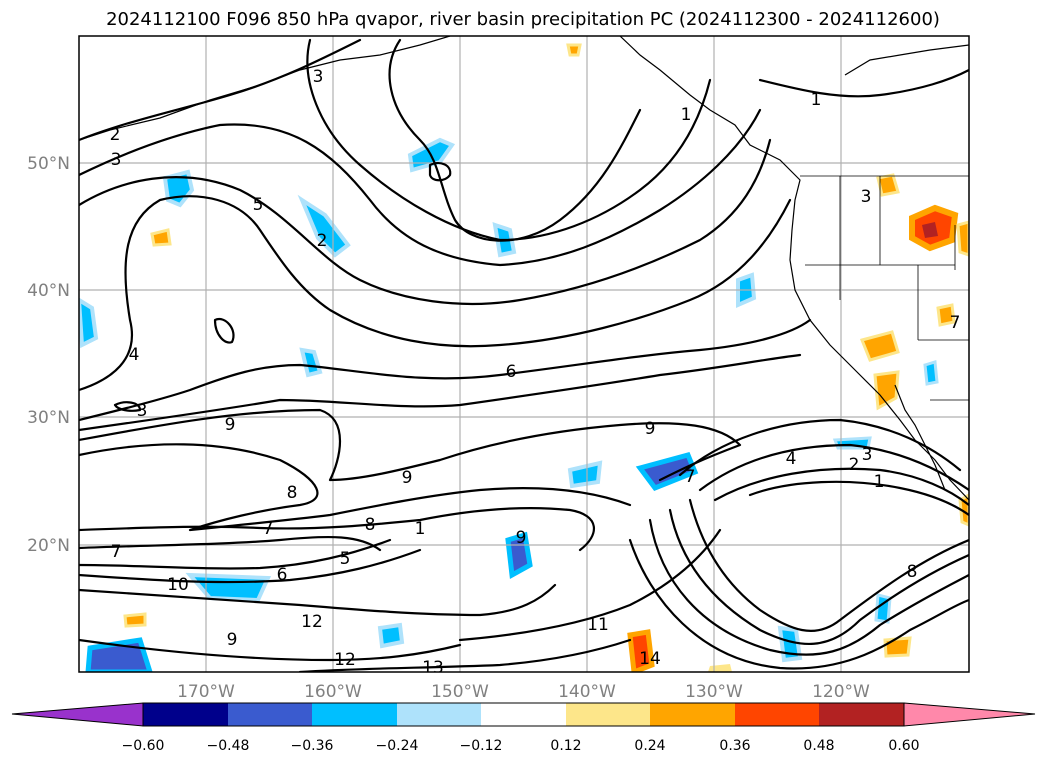 This screenshot has height=765, width=1047. I want to click on contour-9-south, so click(337, 529).